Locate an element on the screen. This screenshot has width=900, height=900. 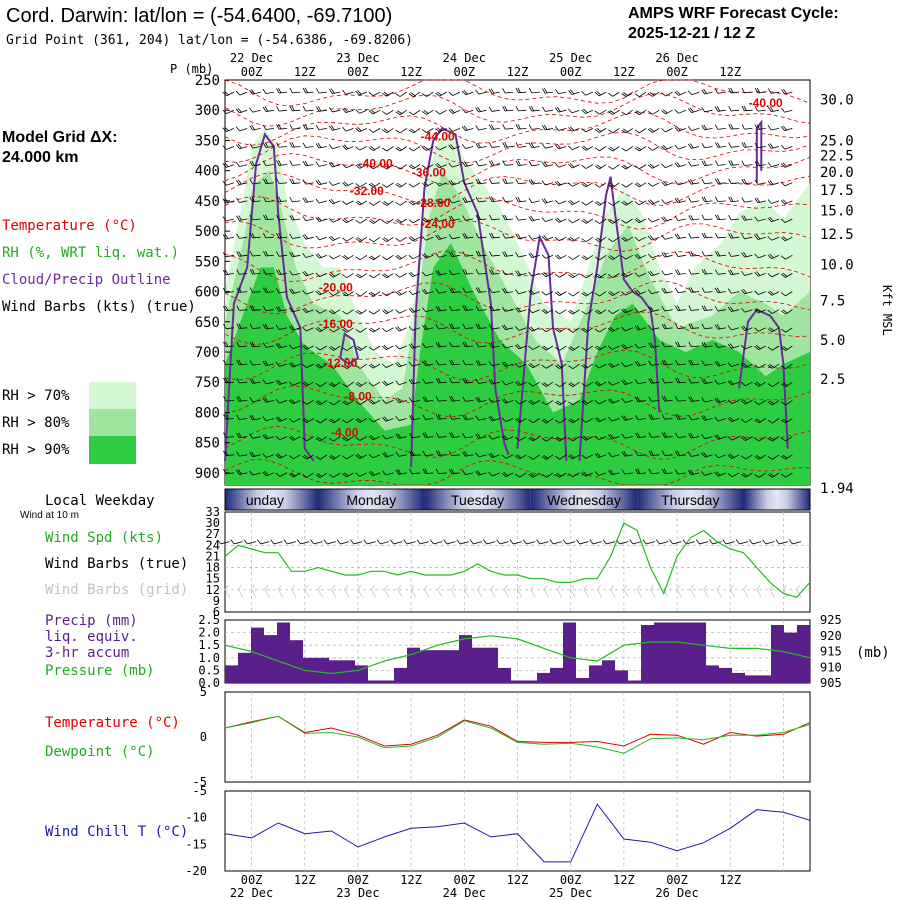
pressure-tick-label: 925 is located at coordinates (831, 620).